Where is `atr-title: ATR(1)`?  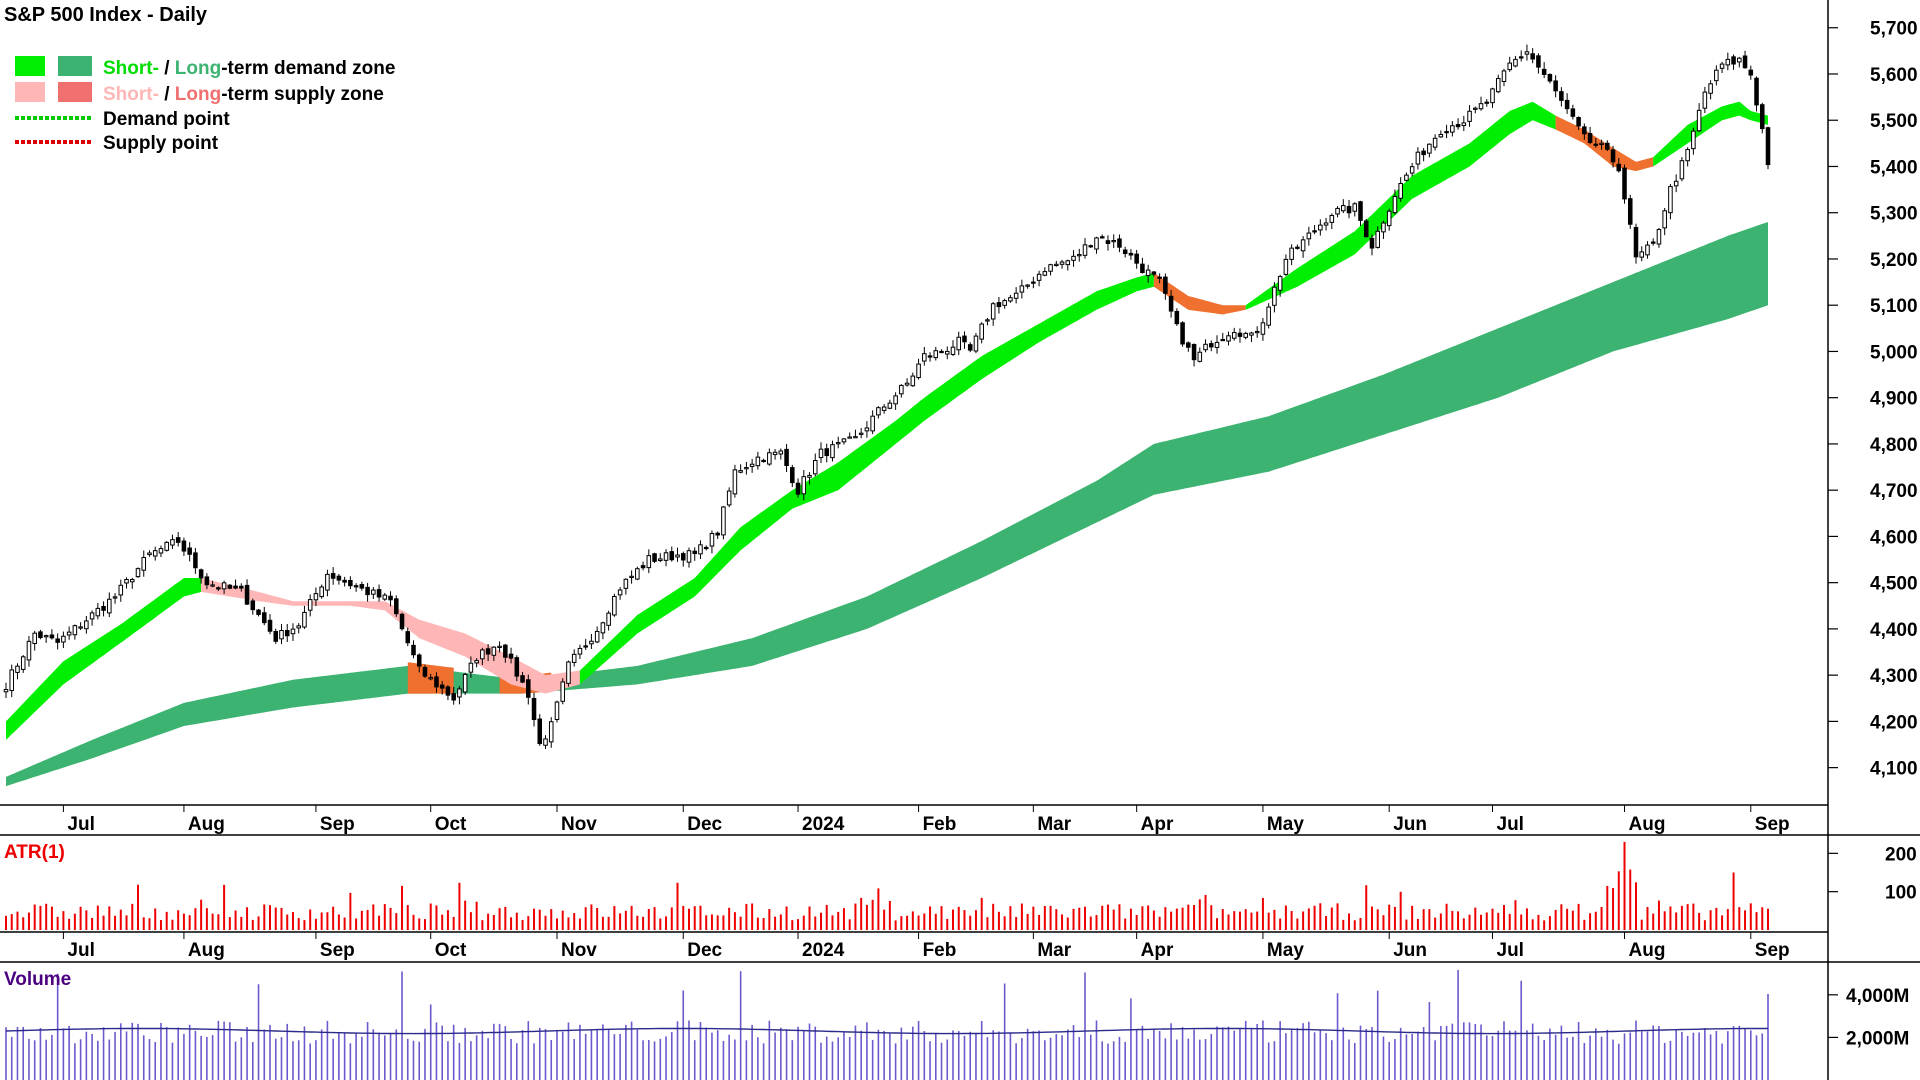 atr-title: ATR(1) is located at coordinates (34, 852).